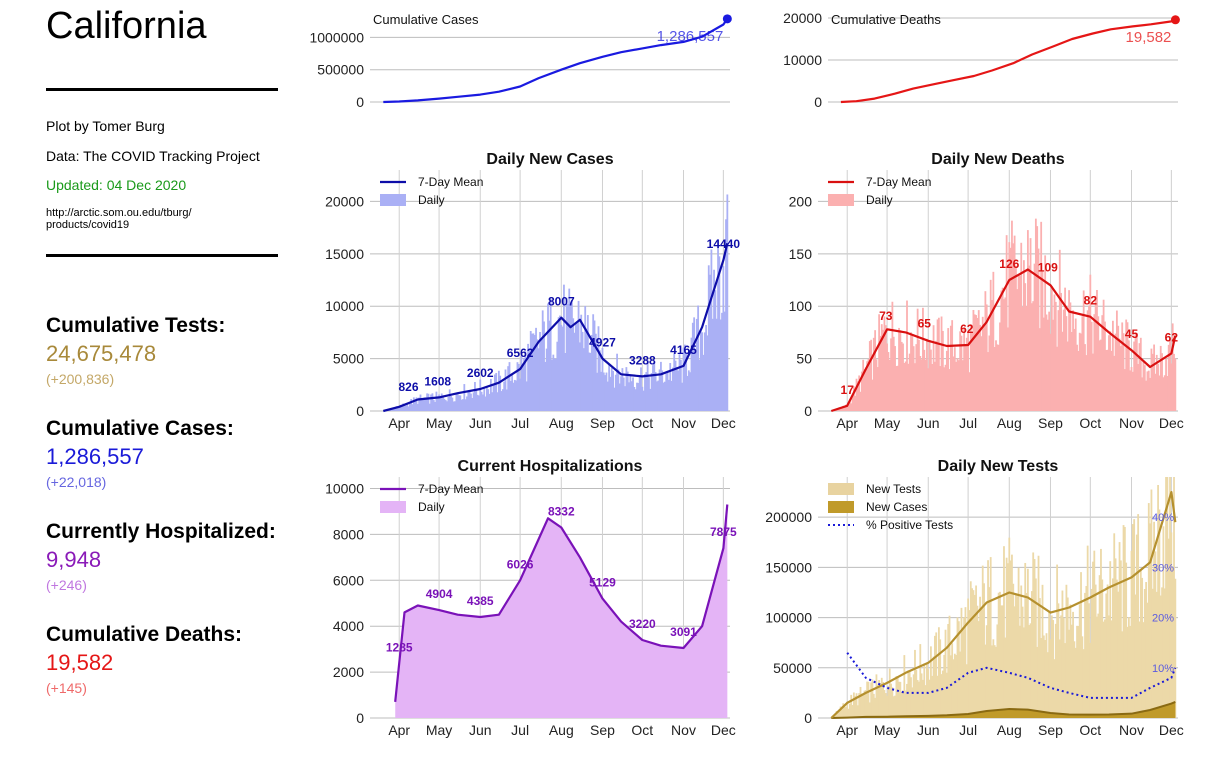 The height and width of the screenshot is (760, 1206). Describe the element at coordinates (426, 19) in the screenshot. I see `chart-title: Cumulative Cases` at that location.